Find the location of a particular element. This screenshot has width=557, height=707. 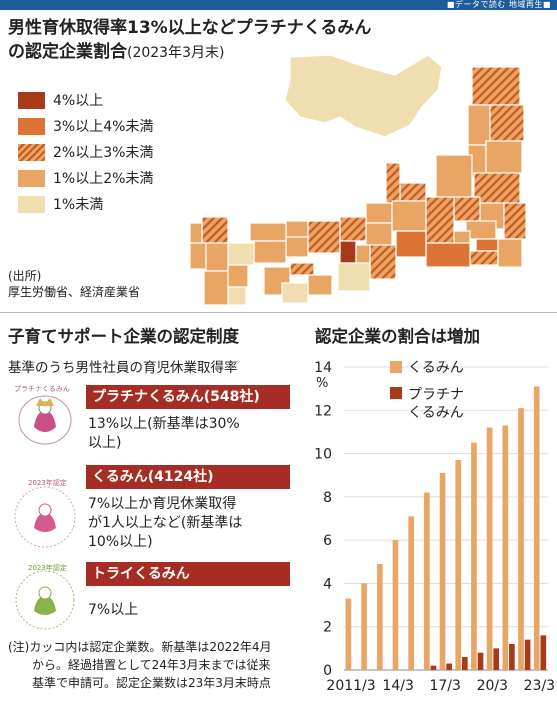

kurumin-logo is located at coordinates (45, 519).